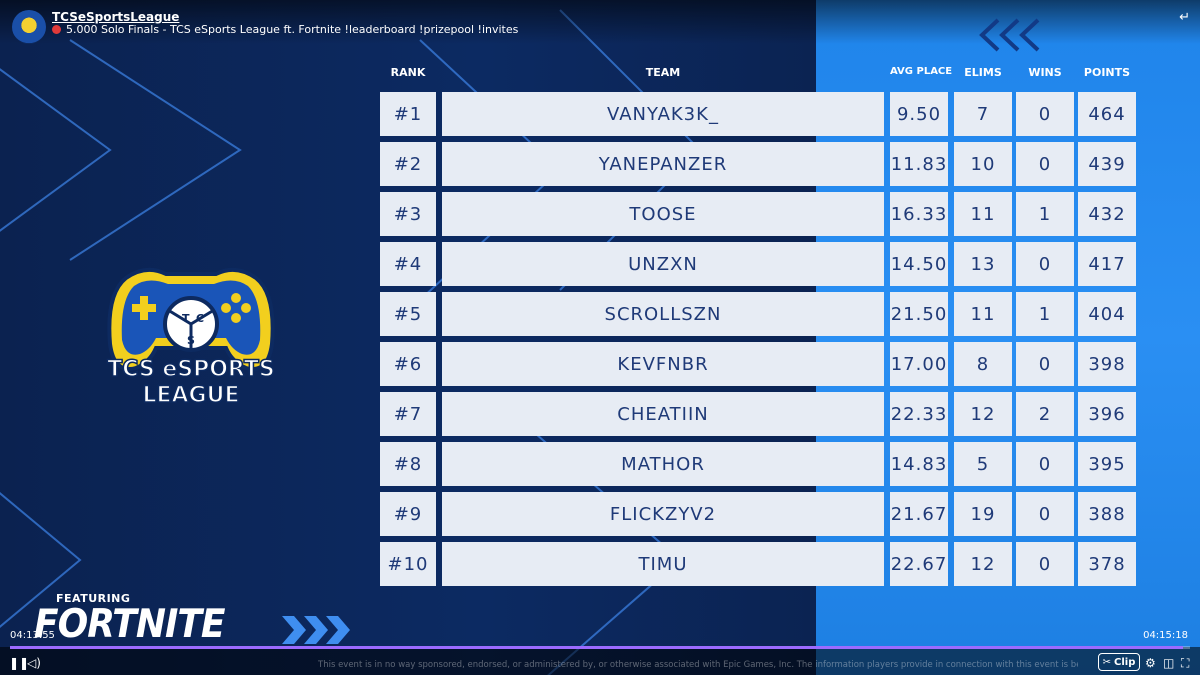 The image size is (1200, 675). Describe the element at coordinates (1009, 35) in the screenshot. I see `triple-chevron-left-icon` at that location.